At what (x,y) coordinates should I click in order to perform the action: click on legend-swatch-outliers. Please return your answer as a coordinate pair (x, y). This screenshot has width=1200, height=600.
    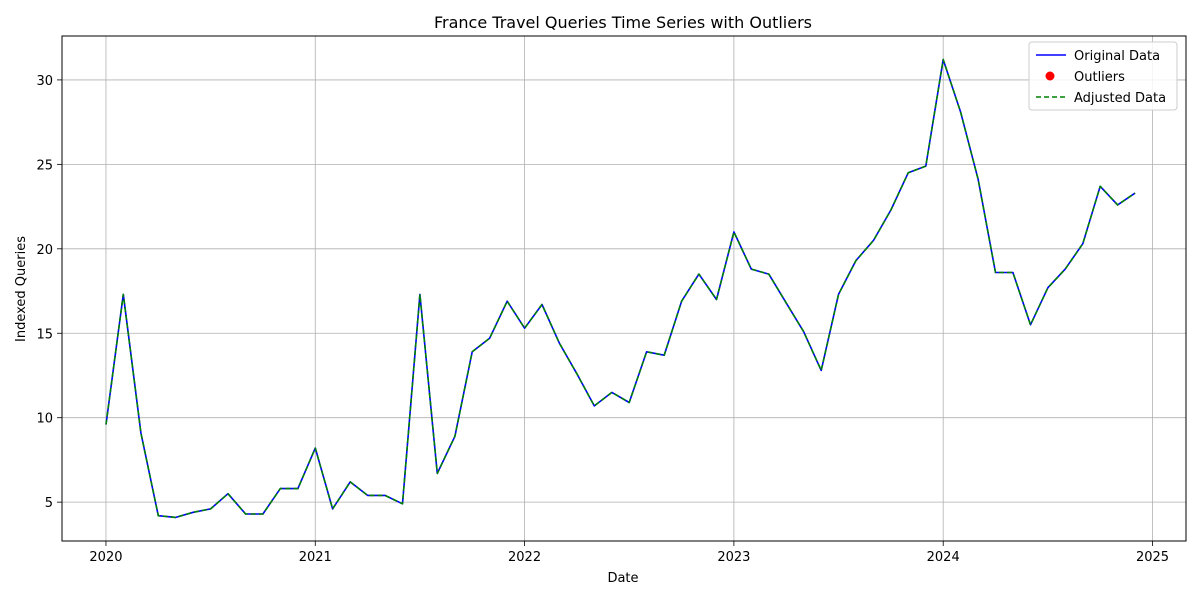
    Looking at the image, I should click on (1050, 76).